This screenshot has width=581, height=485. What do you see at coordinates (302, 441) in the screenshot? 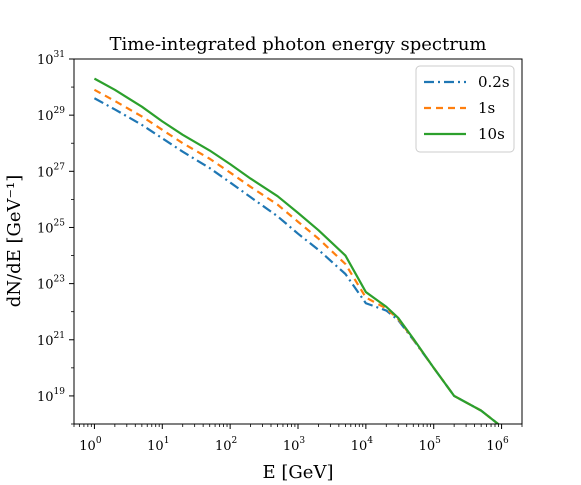
I see `x-tick-exponent: 3` at bounding box center [302, 441].